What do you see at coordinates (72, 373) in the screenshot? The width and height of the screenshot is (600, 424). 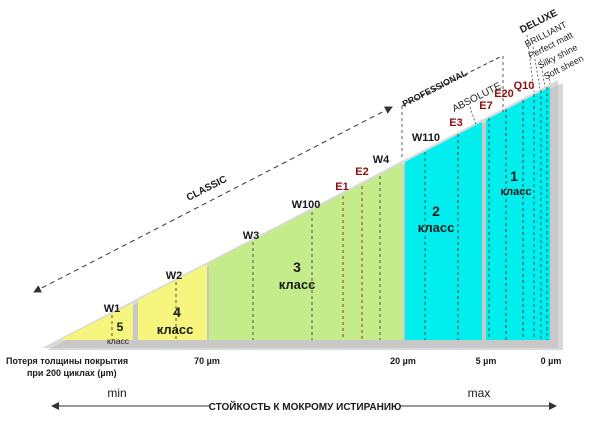 I see `scale-label-line2: при 200 циклах (µm)` at bounding box center [72, 373].